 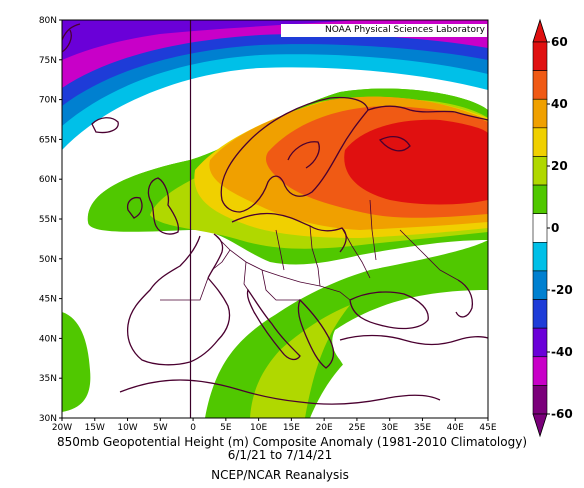 I want to click on lon-tick-label: 10E, so click(x=258, y=428).